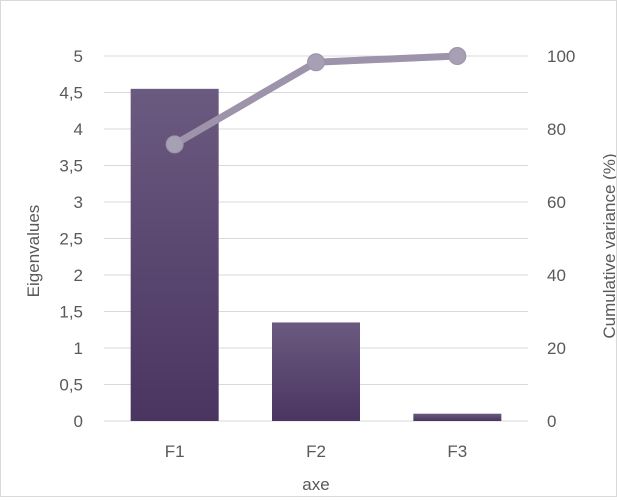  What do you see at coordinates (78, 56) in the screenshot?
I see `y-tick-label: 5` at bounding box center [78, 56].